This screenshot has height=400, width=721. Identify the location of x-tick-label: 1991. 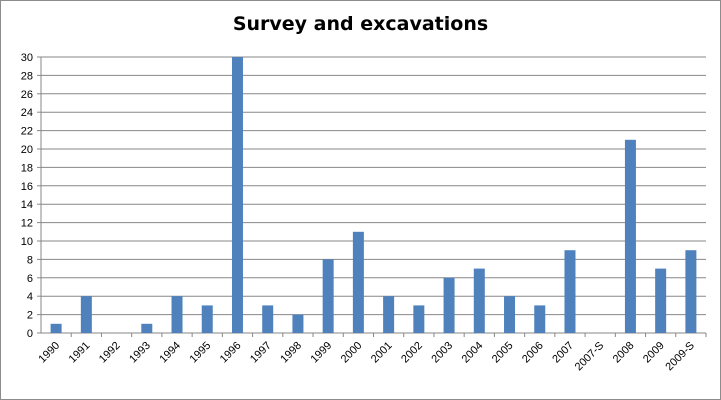
(80, 353).